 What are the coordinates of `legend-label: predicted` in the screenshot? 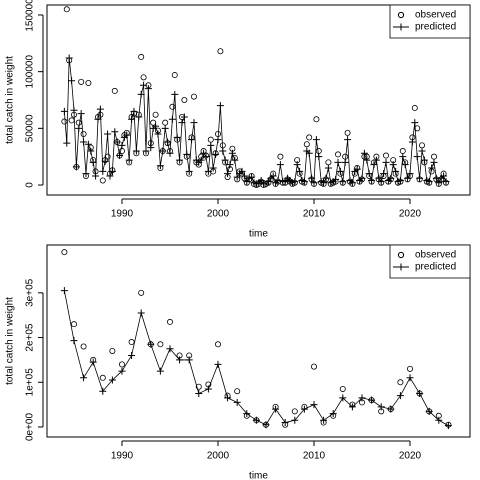 It's located at (435, 267).